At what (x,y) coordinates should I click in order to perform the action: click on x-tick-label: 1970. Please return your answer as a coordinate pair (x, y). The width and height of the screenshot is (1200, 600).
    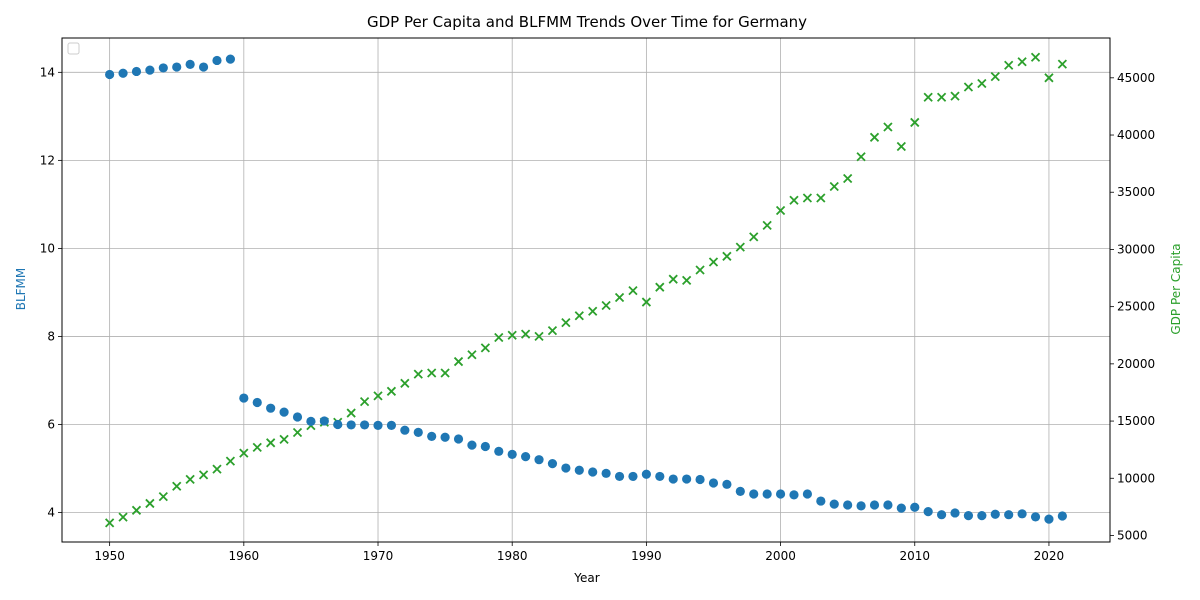
    Looking at the image, I should click on (378, 556).